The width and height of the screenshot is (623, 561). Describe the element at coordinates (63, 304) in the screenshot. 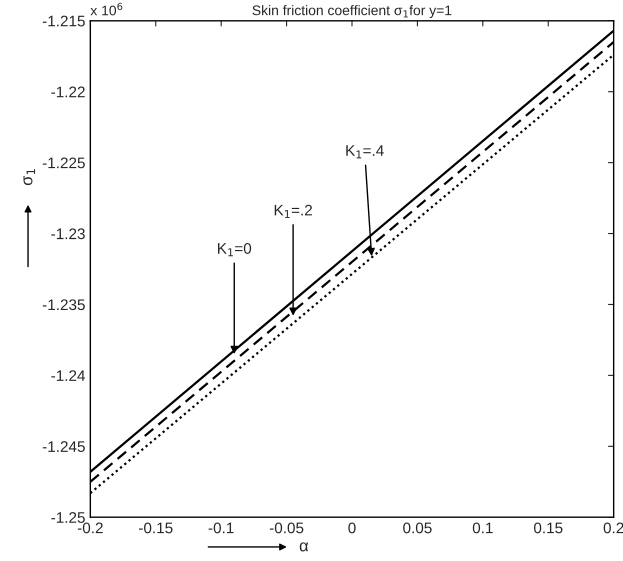

I see `y-tick-label: -1.235` at that location.